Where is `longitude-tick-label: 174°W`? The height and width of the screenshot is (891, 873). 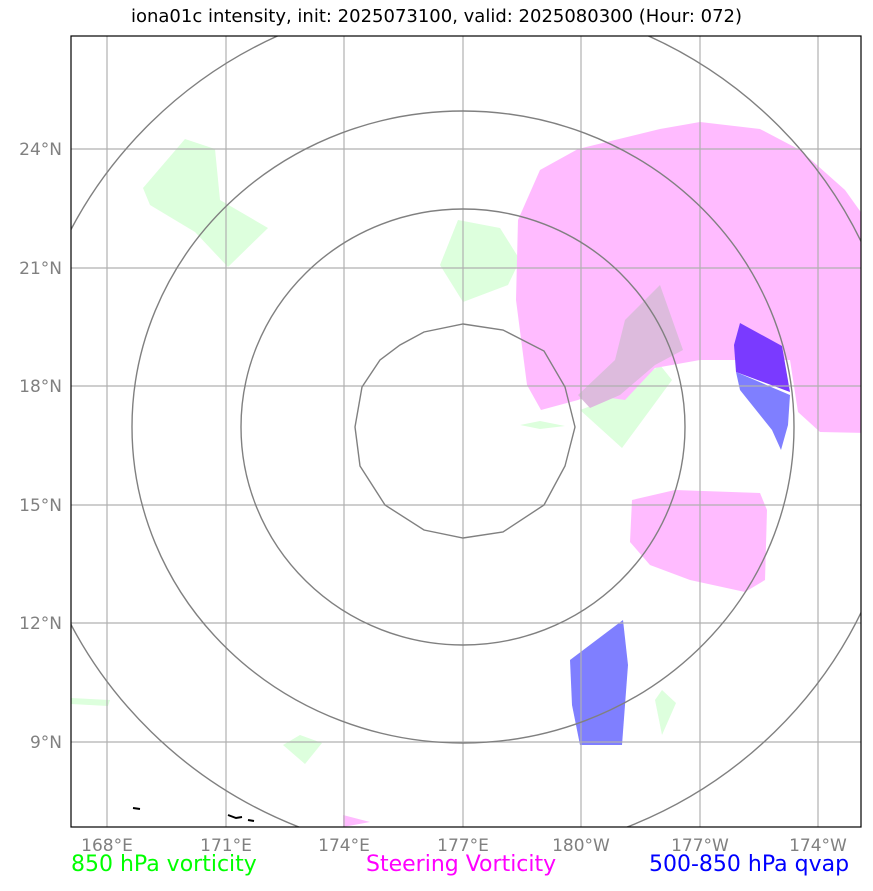 longitude-tick-label: 174°W is located at coordinates (818, 846).